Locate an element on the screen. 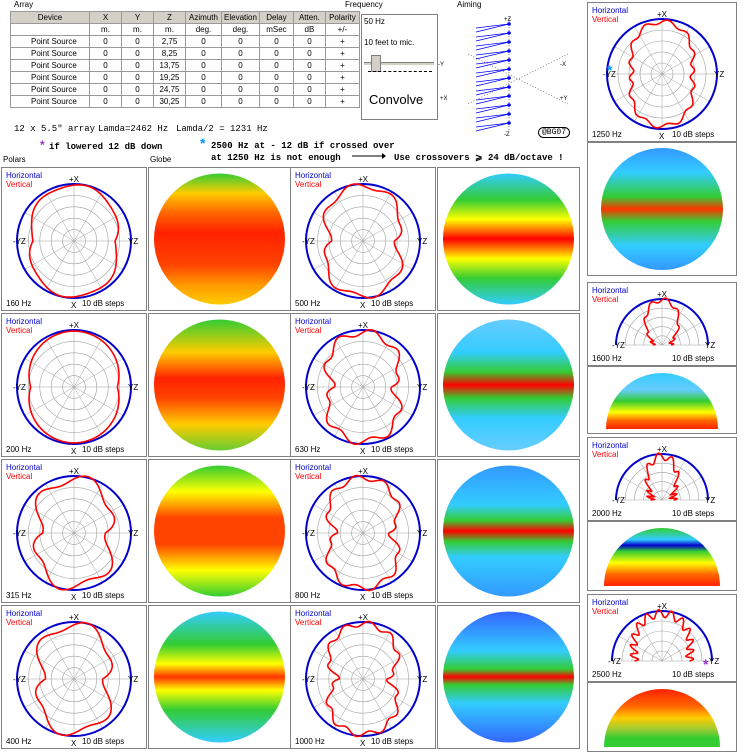 The height and width of the screenshot is (754, 744). table-row: Point Source 0 0 30,25 0 0 0 0 + is located at coordinates (185, 101).